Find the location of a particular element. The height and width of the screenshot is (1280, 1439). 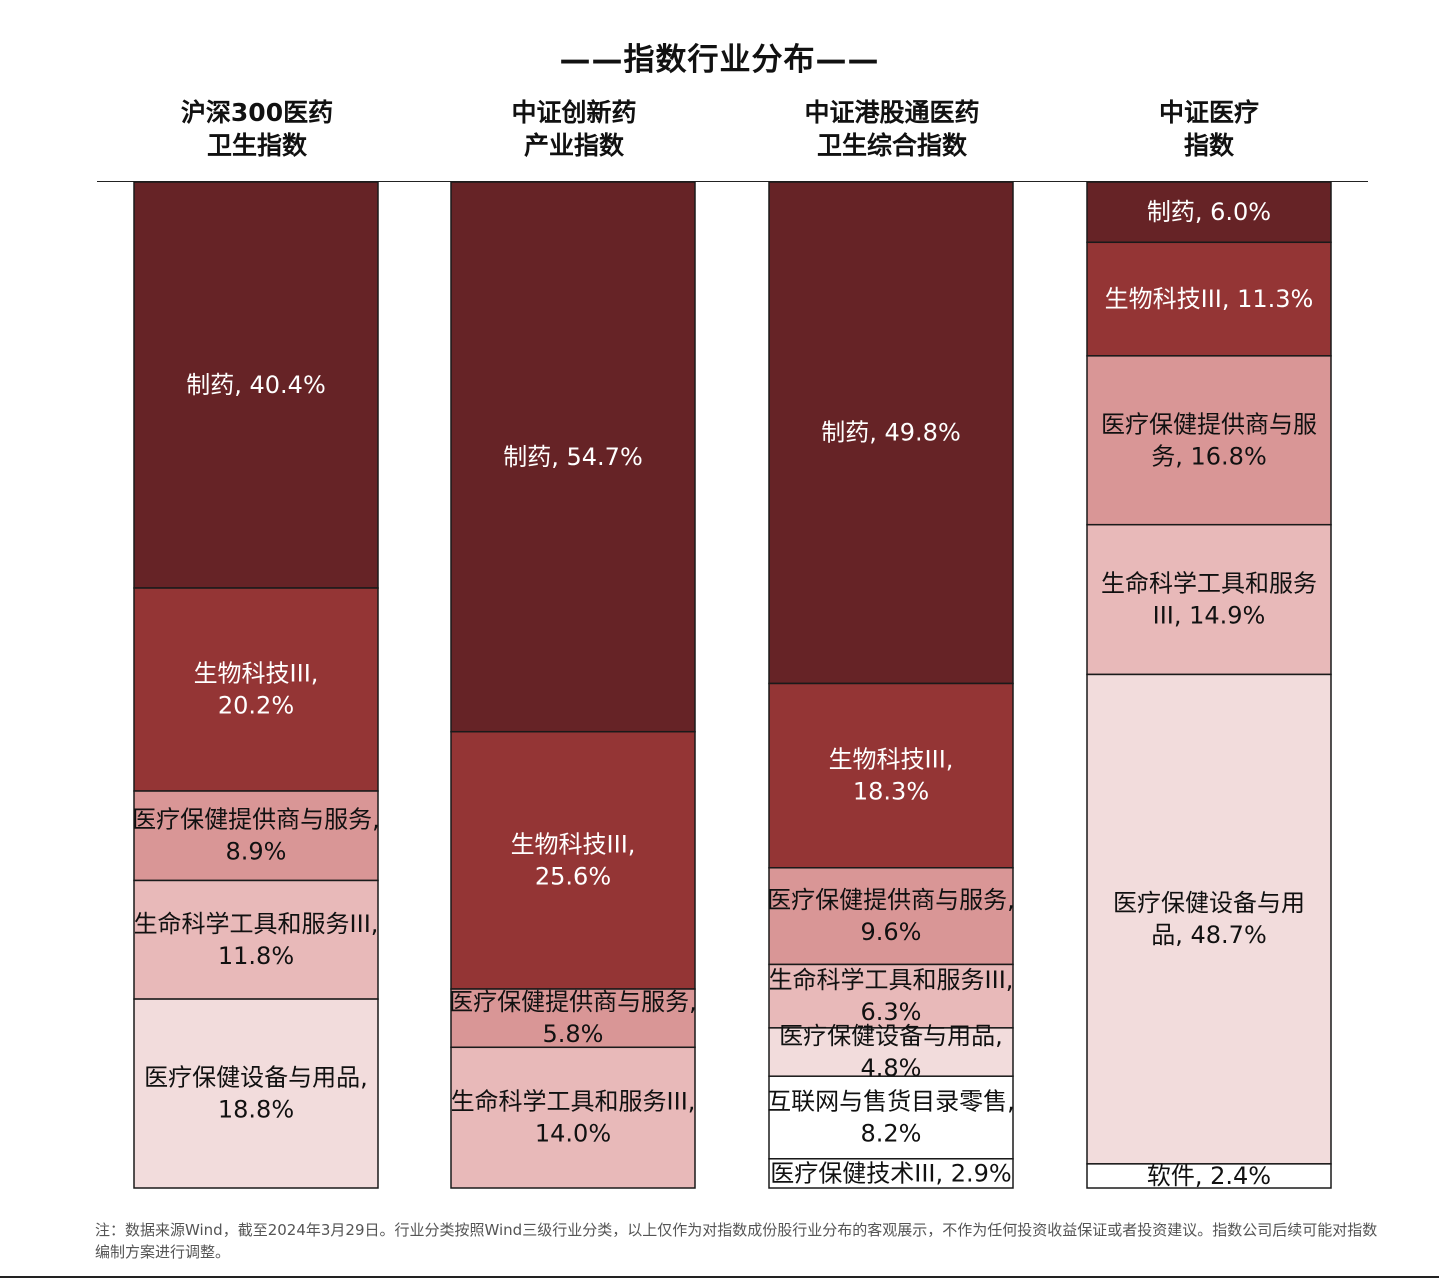

segment-data-label: 软件, 2.4% is located at coordinates (1209, 1176).